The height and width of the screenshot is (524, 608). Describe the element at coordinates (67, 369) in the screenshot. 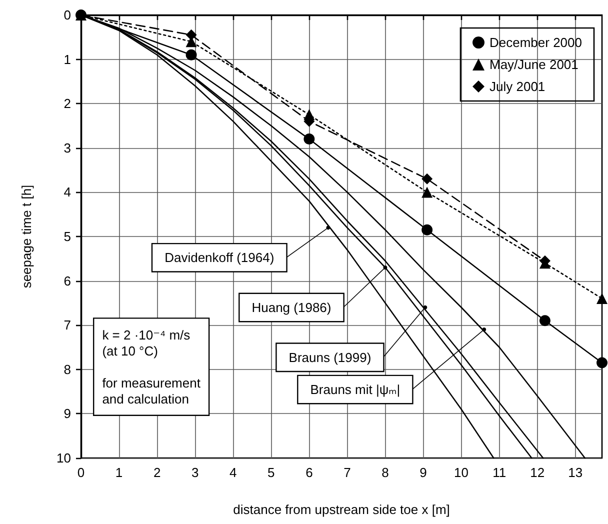

I see `y-tick-label: 8` at that location.